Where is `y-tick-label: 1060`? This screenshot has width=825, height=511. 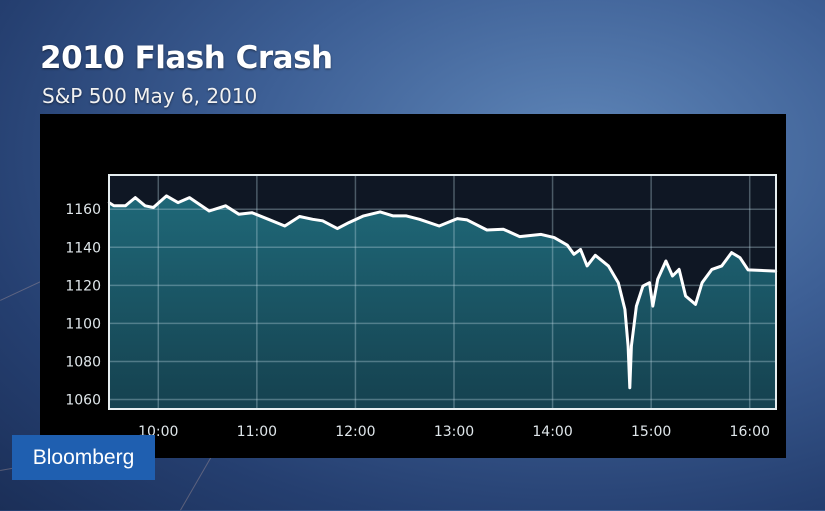 y-tick-label: 1060 is located at coordinates (83, 400).